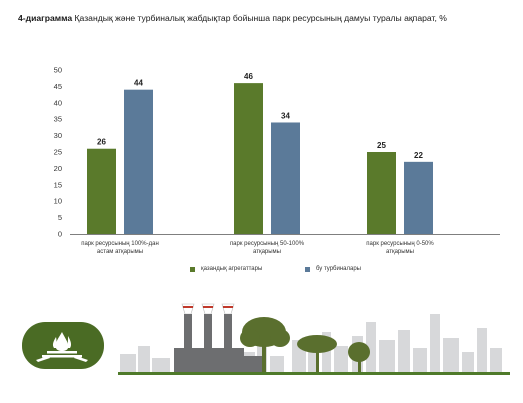 The height and width of the screenshot is (403, 523). I want to click on legend-item-turbines: бу турбиналары, so click(333, 269).